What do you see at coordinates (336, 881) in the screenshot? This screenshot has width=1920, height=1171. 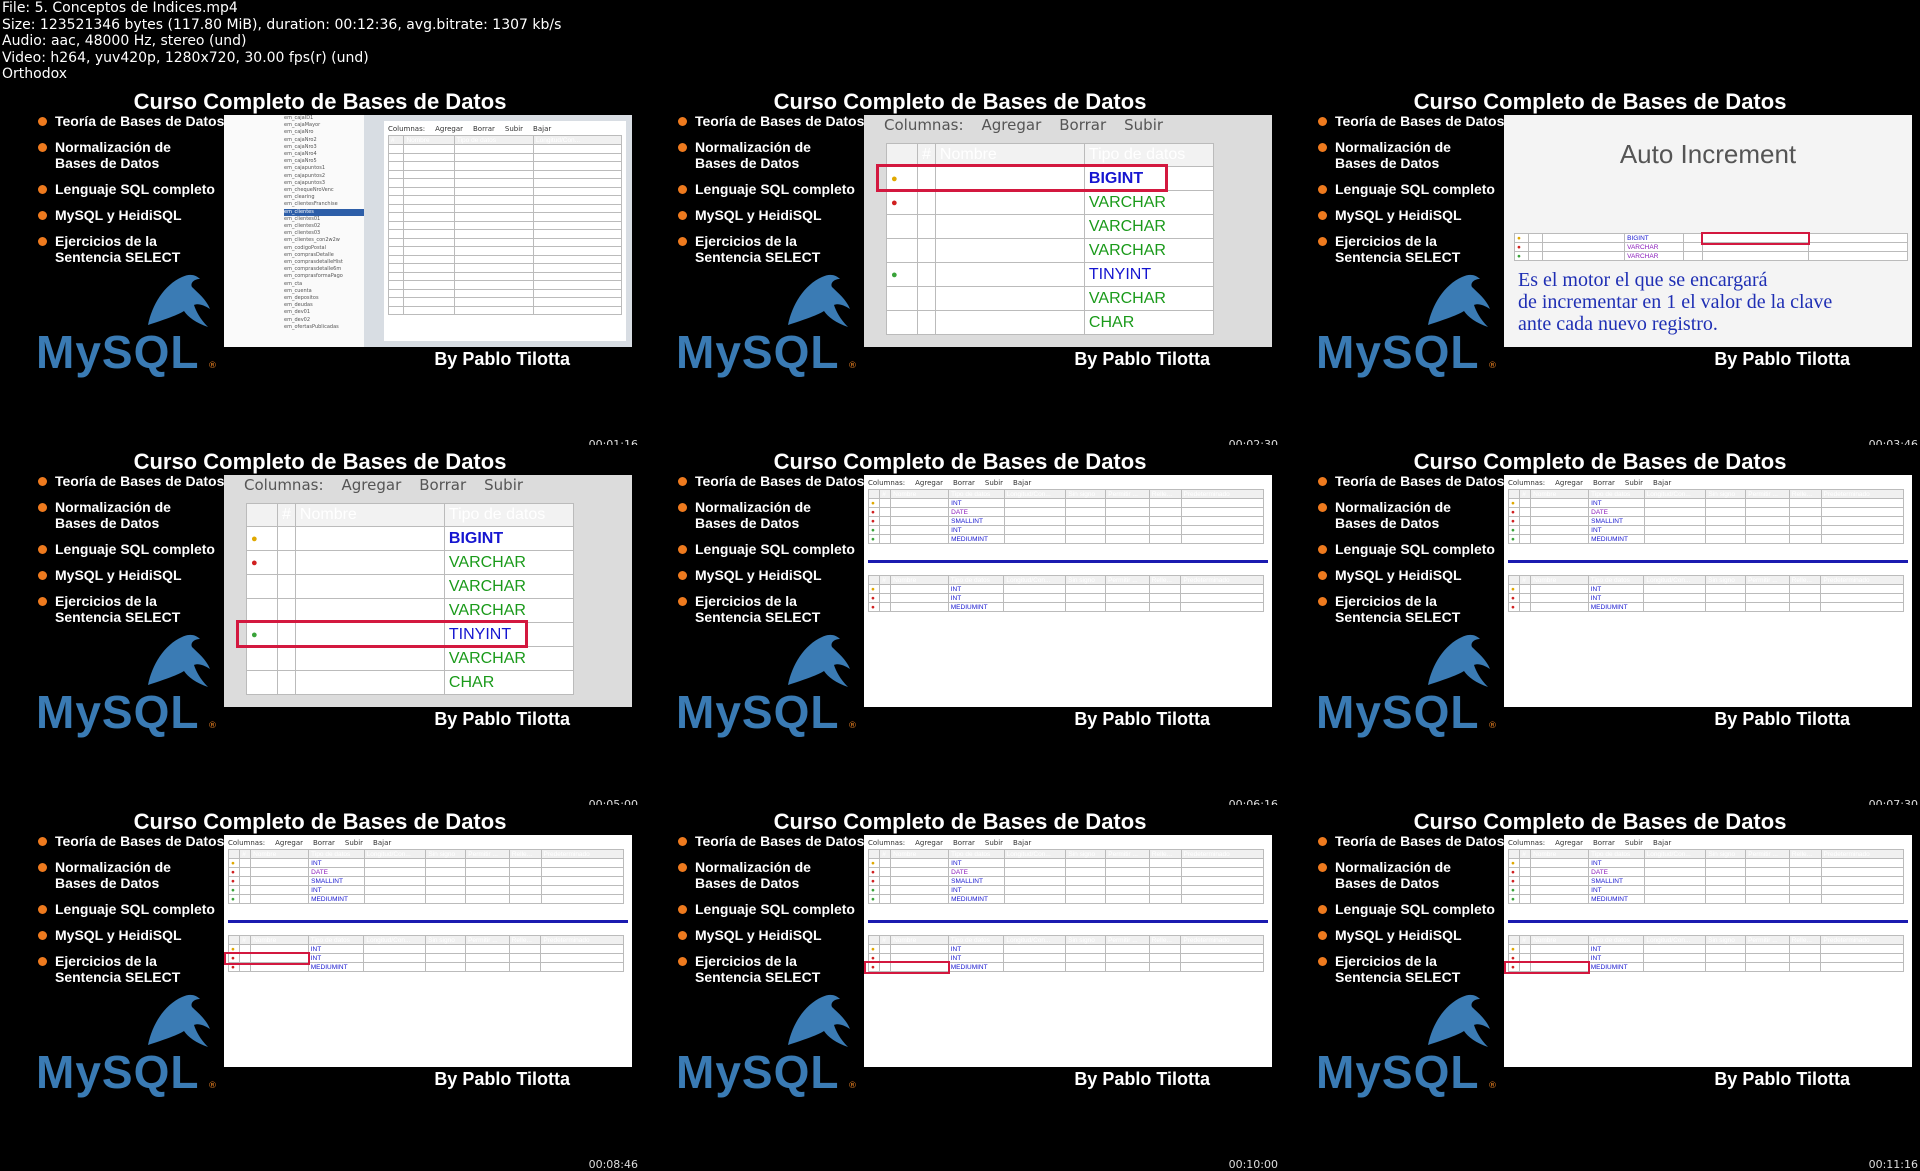 I see `data-type-cell: SMALLINT` at bounding box center [336, 881].